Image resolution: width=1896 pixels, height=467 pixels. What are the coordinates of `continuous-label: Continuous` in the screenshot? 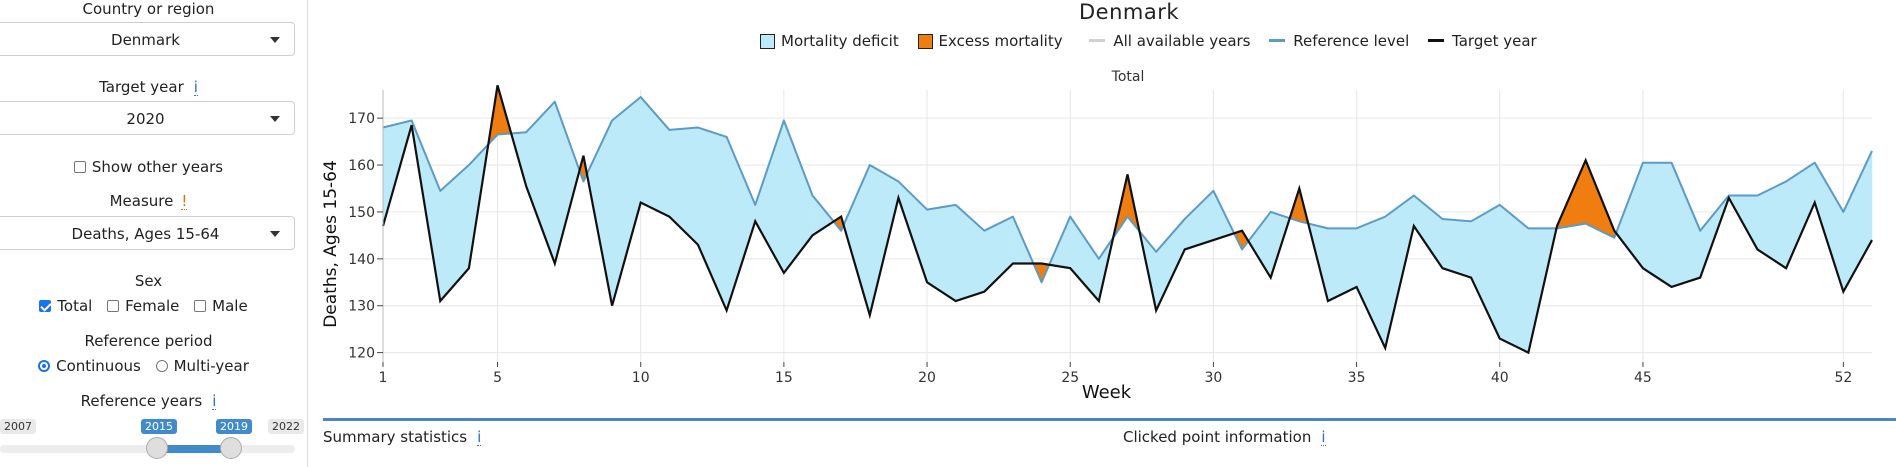 It's located at (98, 366).